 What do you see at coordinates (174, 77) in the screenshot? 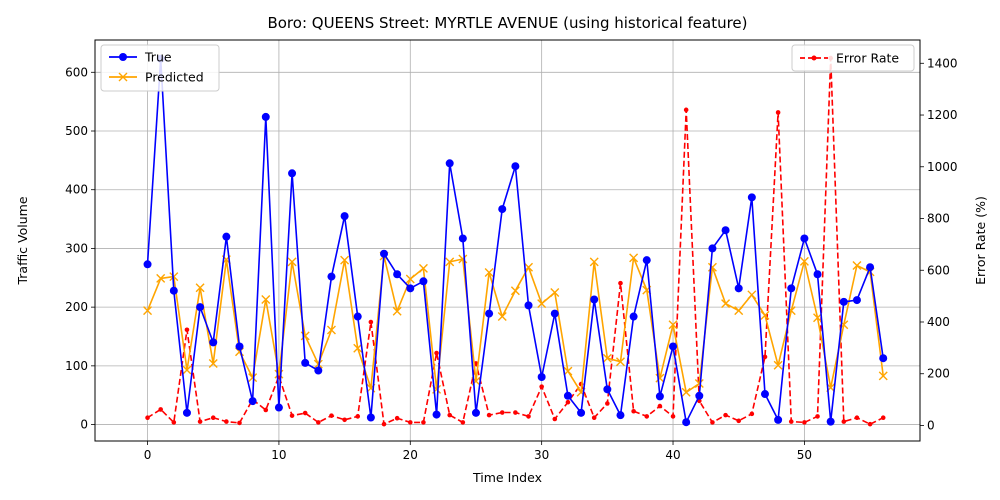
I see `legend-predicted-label: Predicted` at bounding box center [174, 77].